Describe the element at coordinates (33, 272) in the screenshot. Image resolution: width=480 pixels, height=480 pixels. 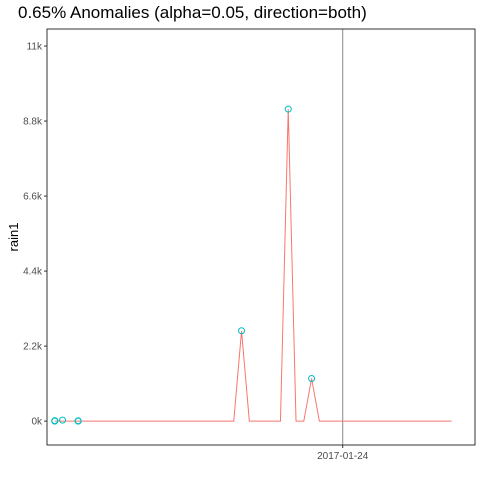
I see `y-tick-label: 4.4k` at that location.